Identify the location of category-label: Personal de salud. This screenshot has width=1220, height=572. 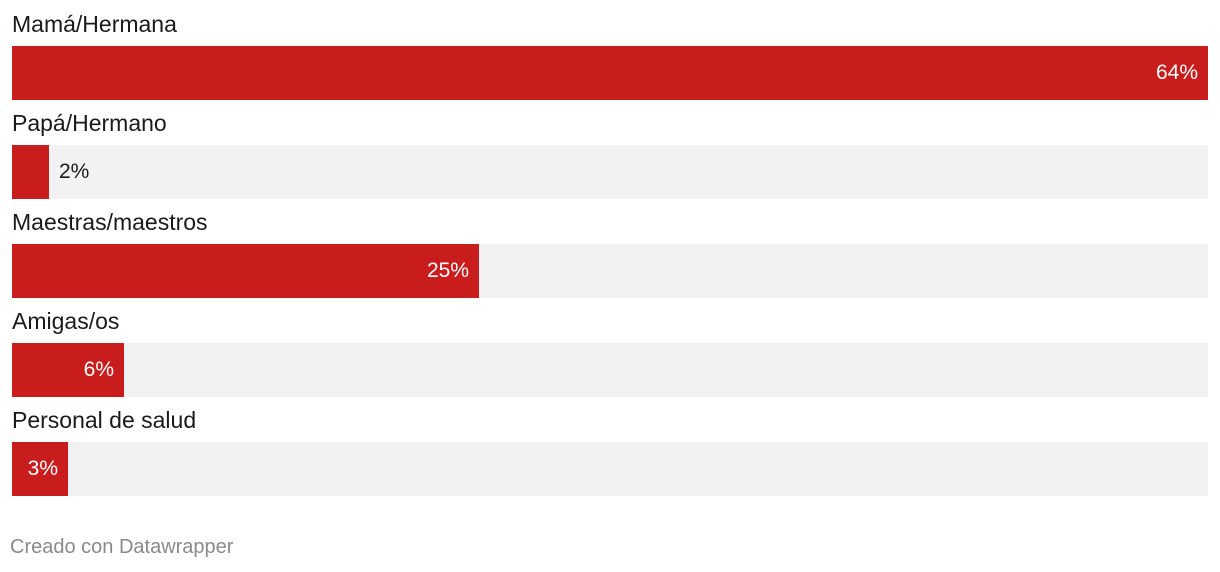
(104, 420).